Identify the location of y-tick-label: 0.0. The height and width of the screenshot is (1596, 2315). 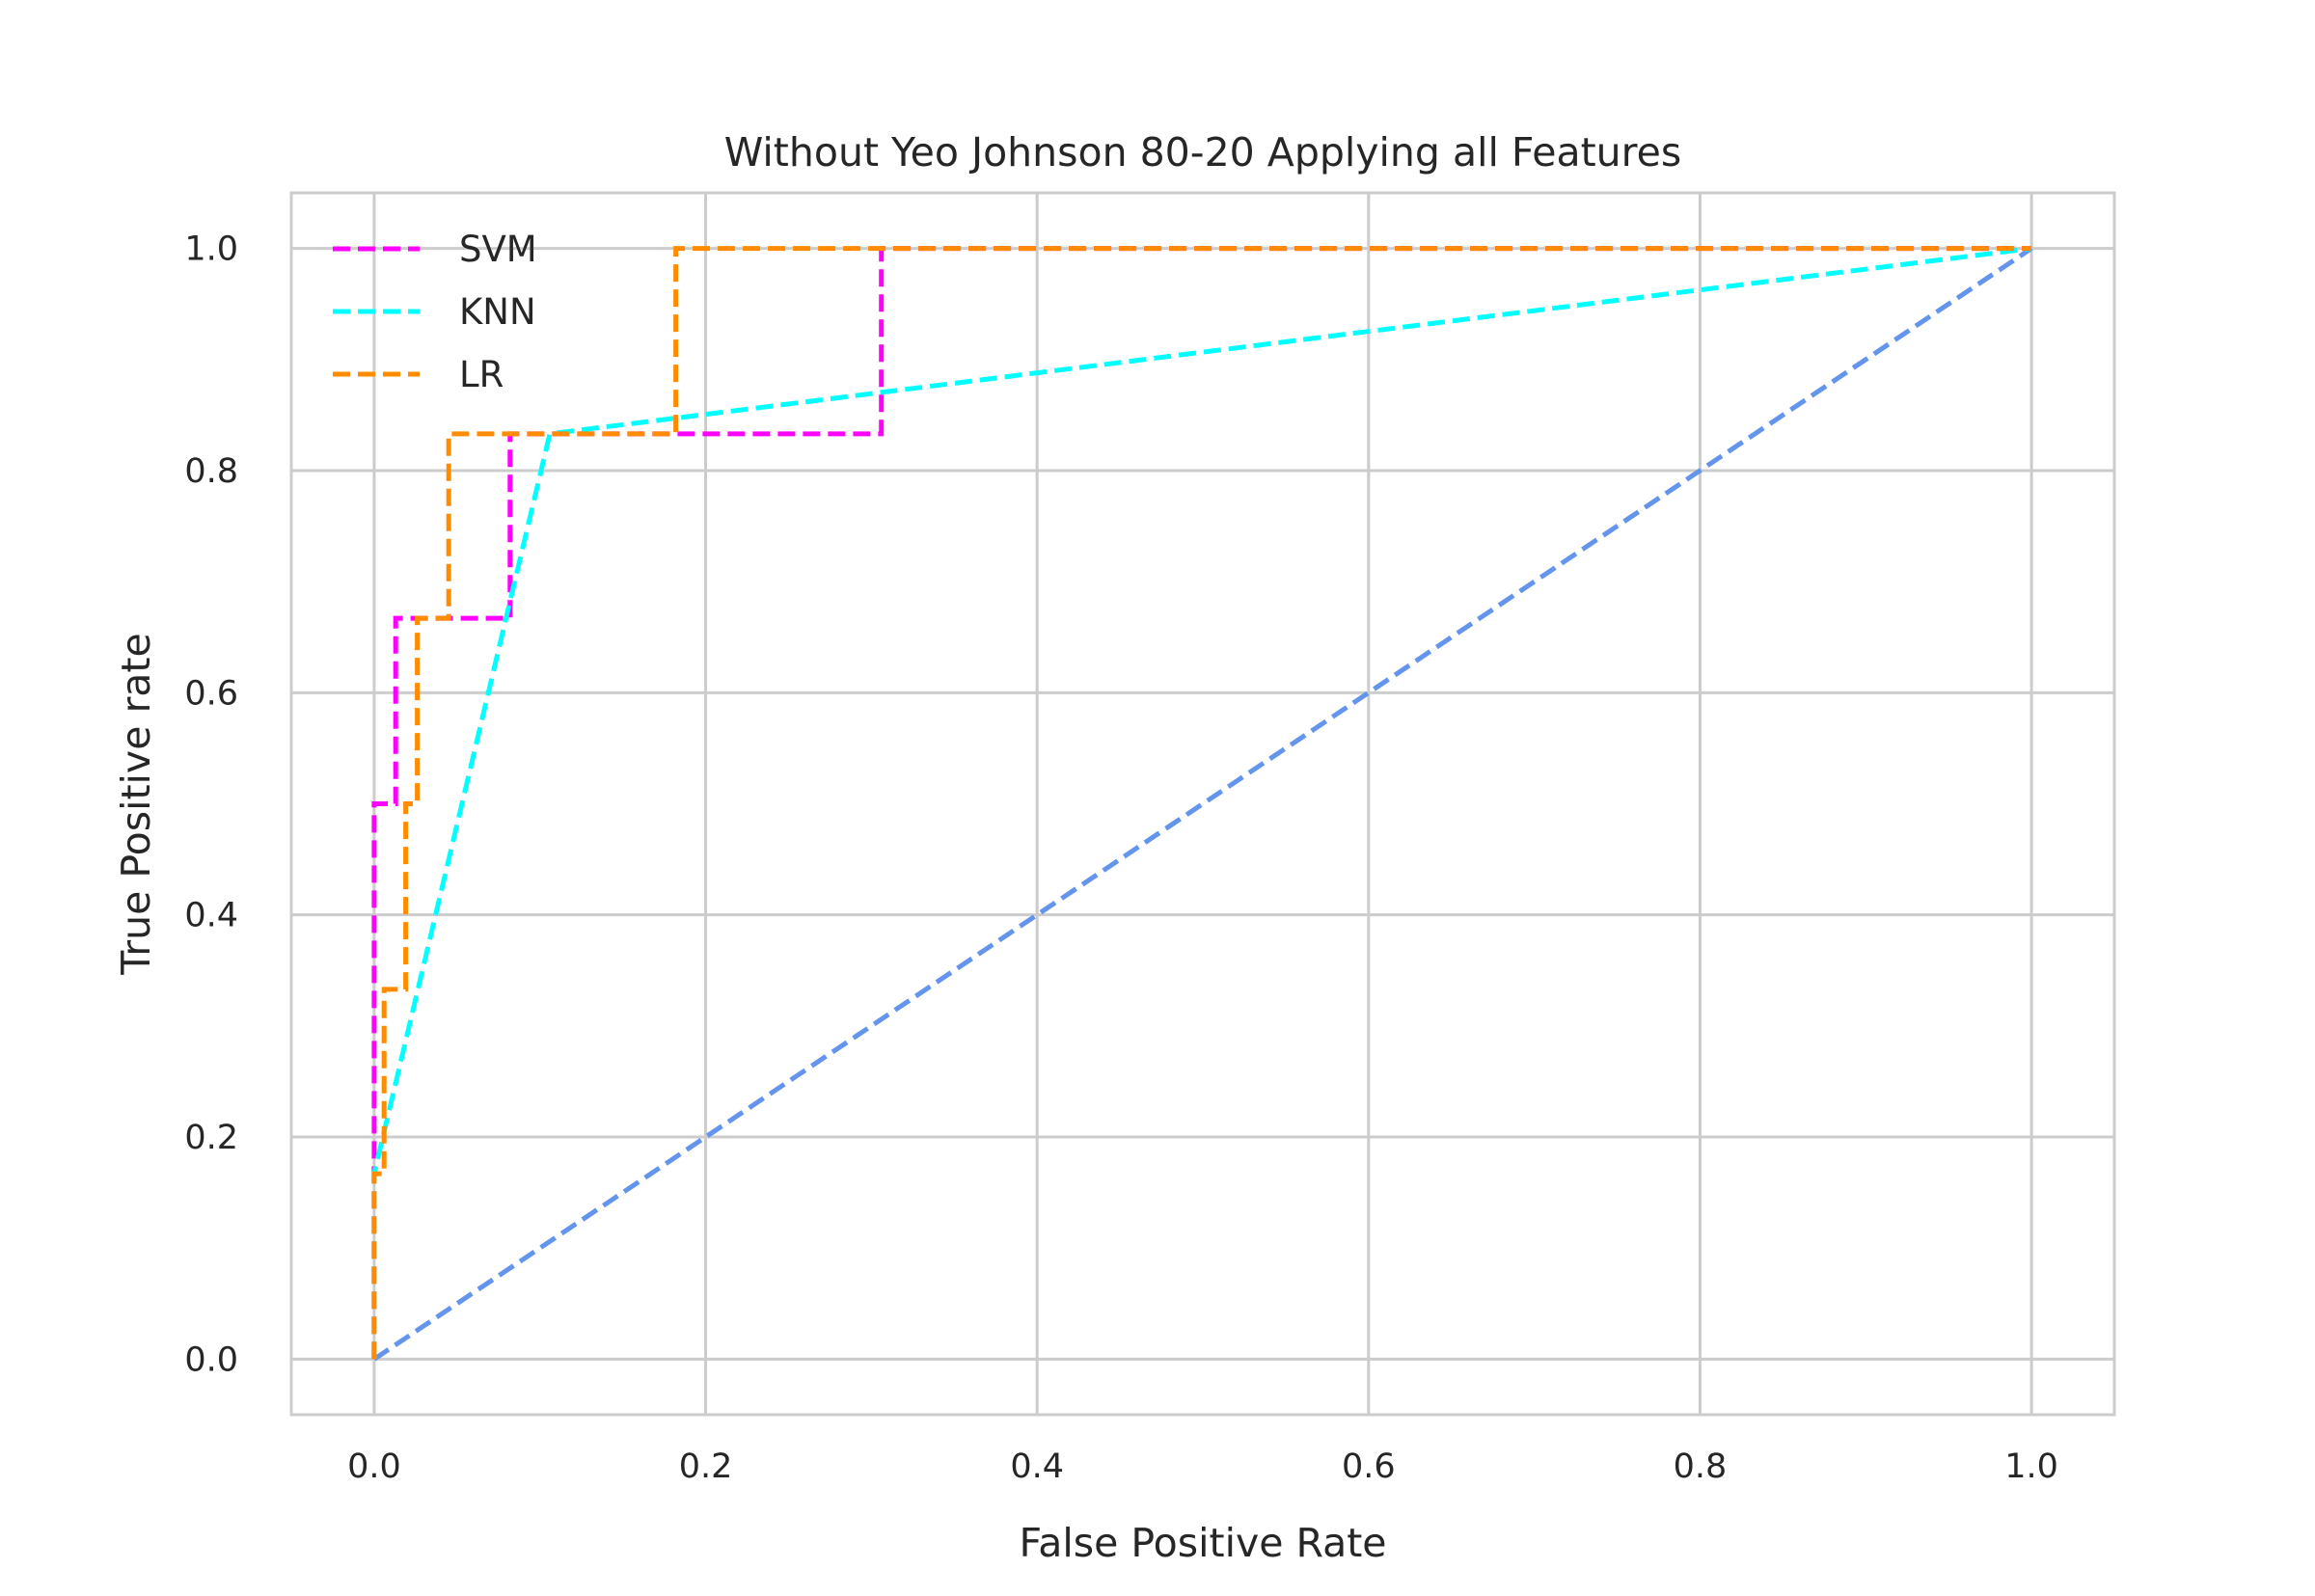
(211, 1360).